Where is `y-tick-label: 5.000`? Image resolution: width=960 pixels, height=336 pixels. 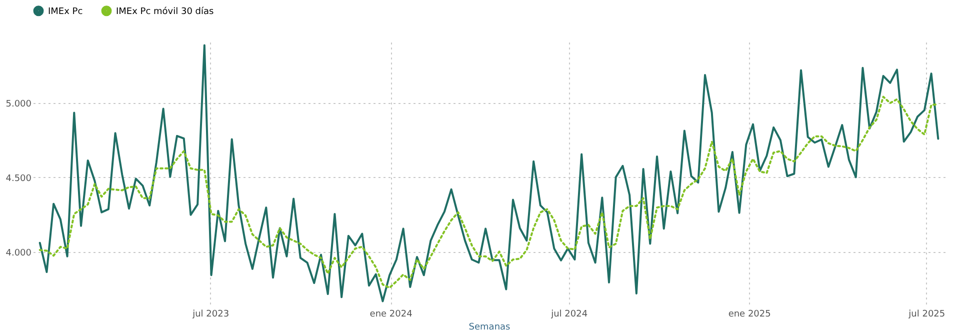 y-tick-label: 5.000 is located at coordinates (19, 105).